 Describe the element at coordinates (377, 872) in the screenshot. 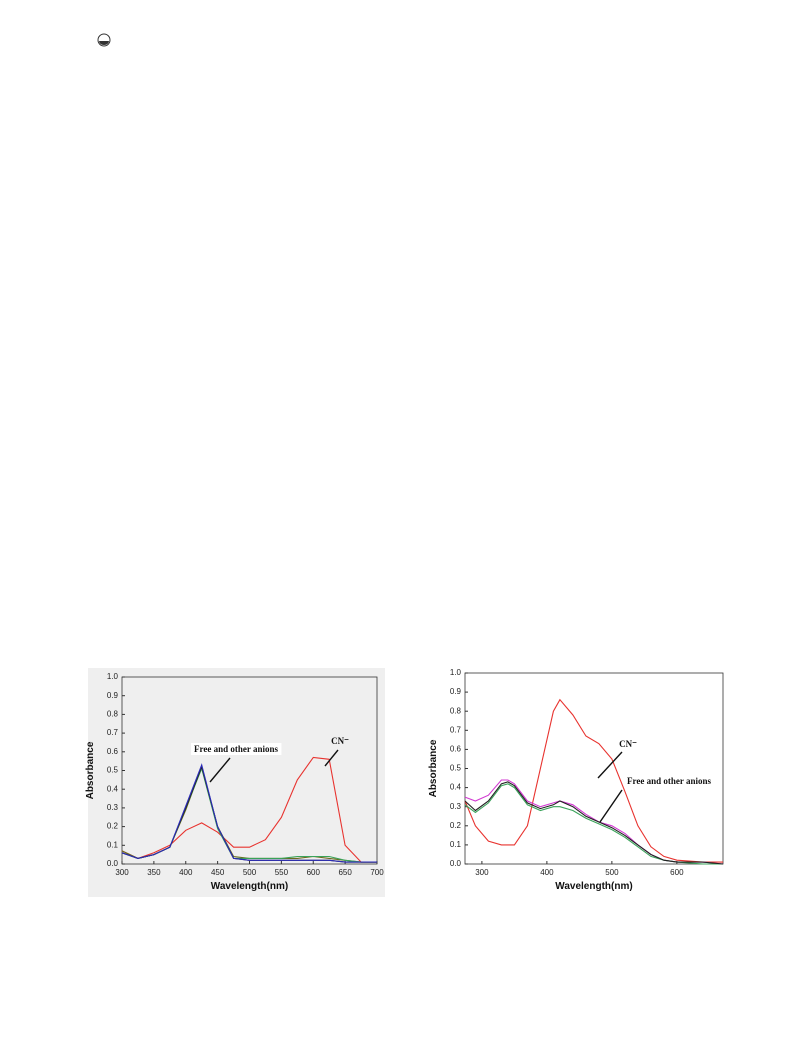

I see `x-tick-label: 700` at that location.